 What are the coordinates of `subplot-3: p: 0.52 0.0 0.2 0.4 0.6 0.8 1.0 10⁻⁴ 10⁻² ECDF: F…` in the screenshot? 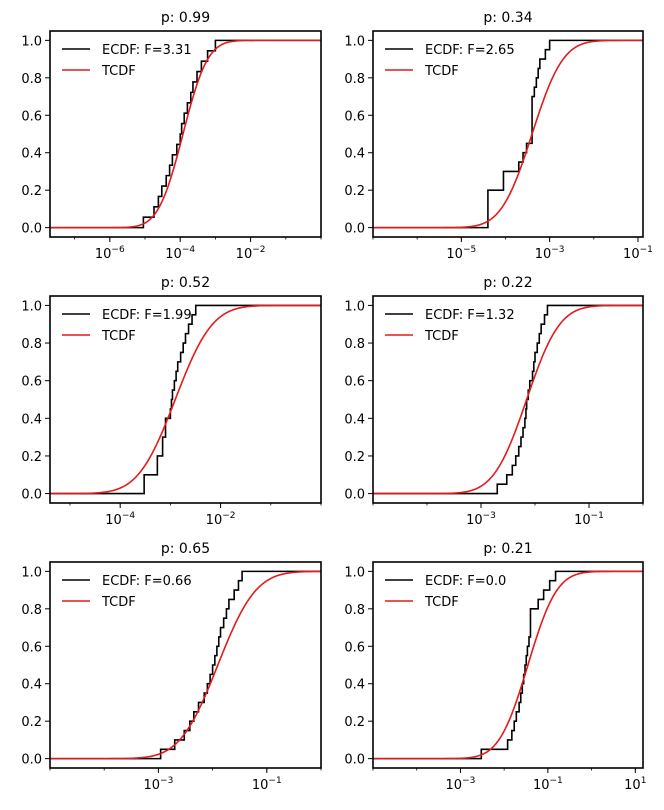 It's located at (171, 401).